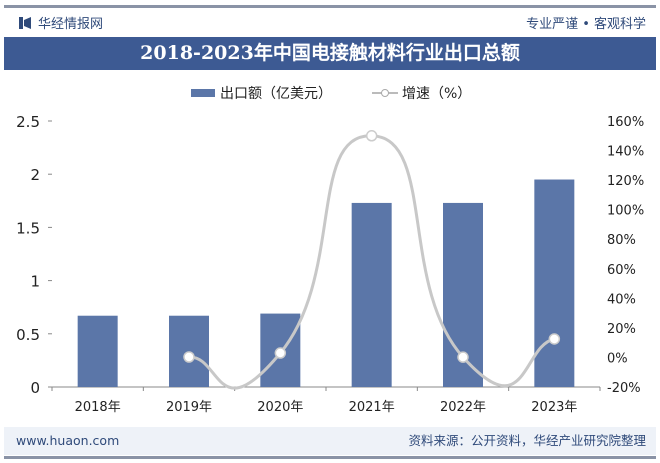 This screenshot has width=660, height=463. I want to click on growth-point-2021年, so click(371, 136).